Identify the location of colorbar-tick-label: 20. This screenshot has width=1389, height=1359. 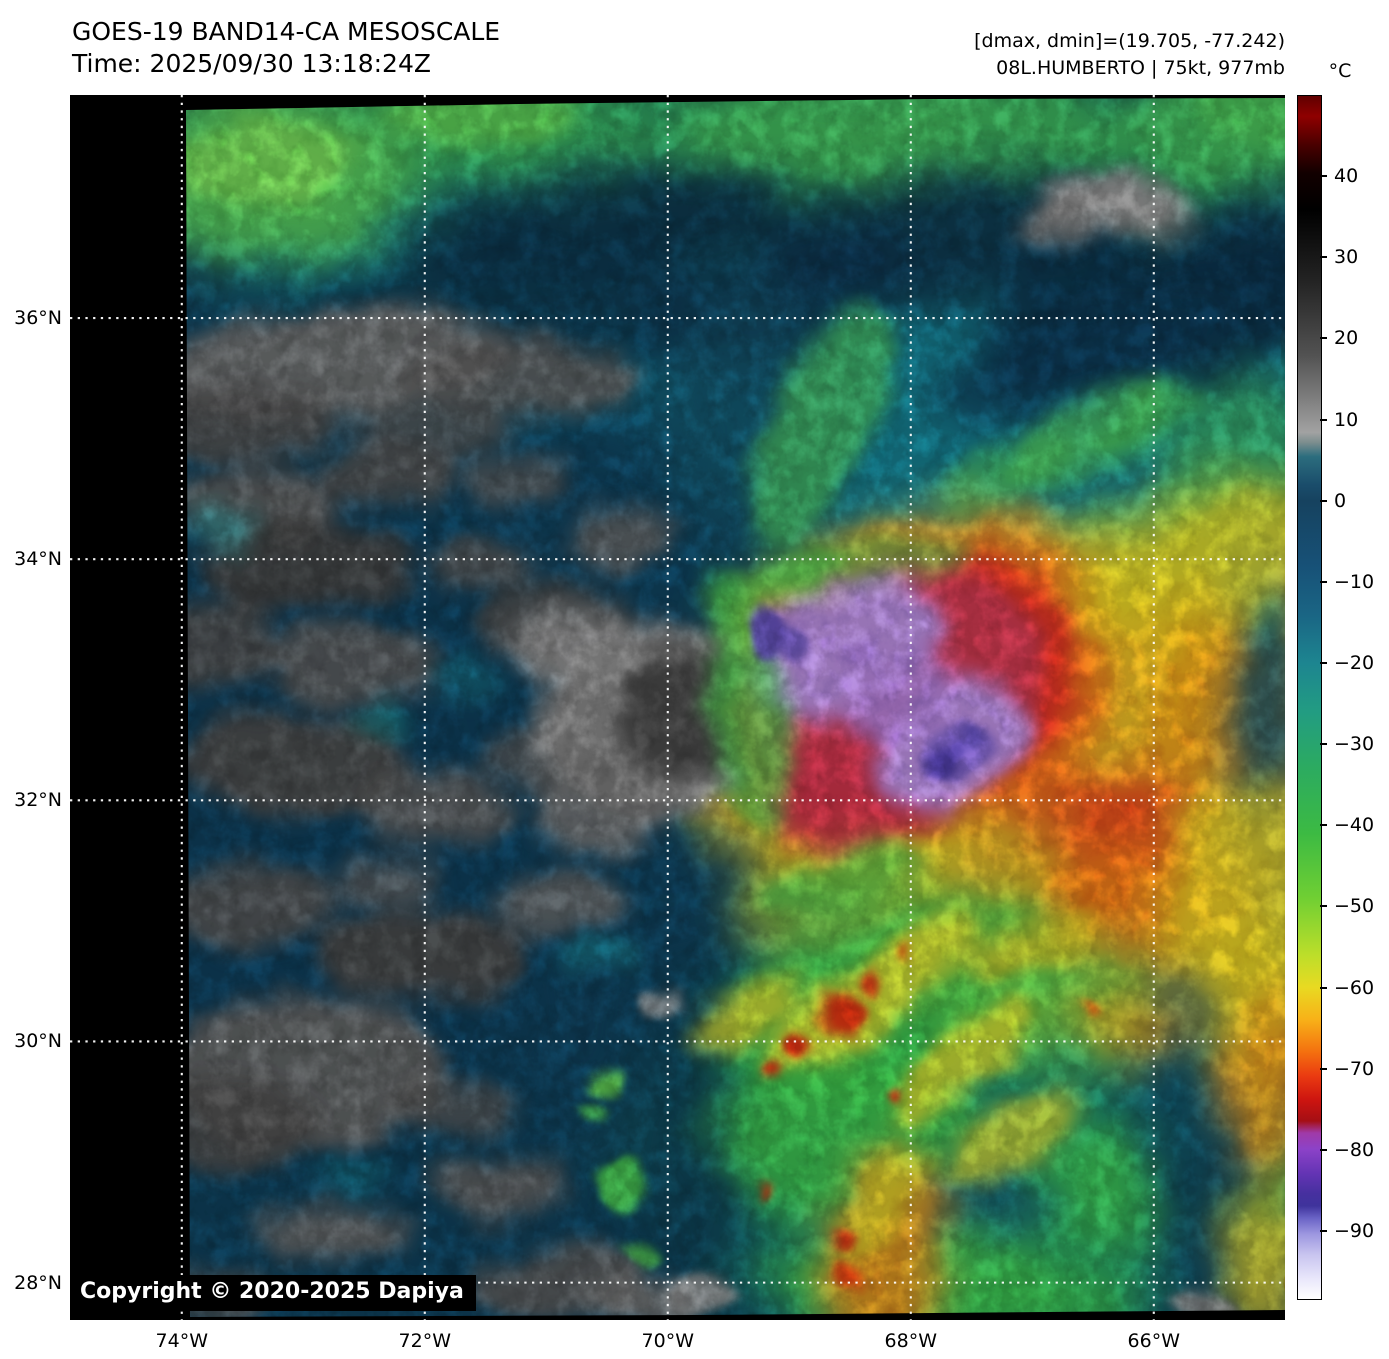
(1346, 338).